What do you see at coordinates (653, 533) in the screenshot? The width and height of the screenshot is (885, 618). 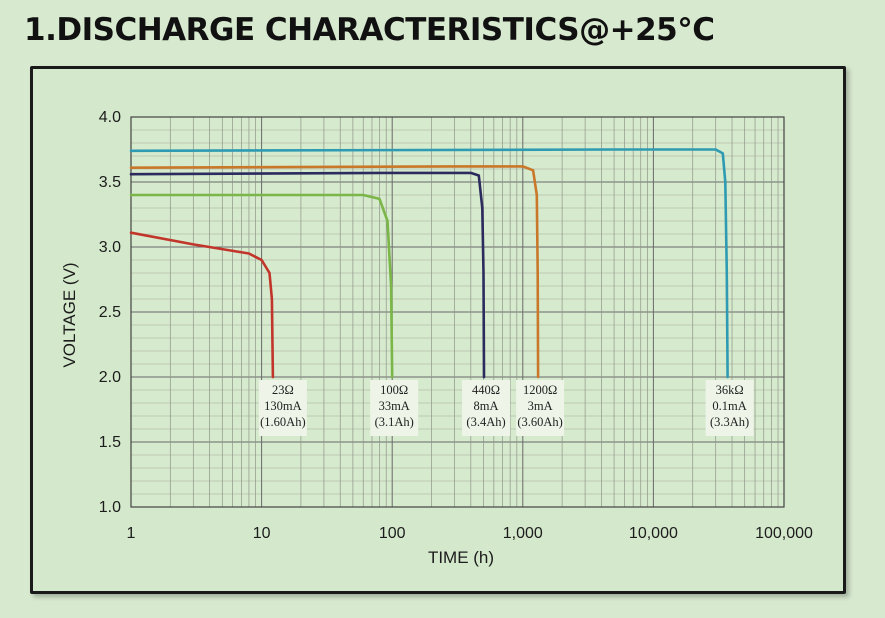 I see `x-tick-label: 10,000` at bounding box center [653, 533].